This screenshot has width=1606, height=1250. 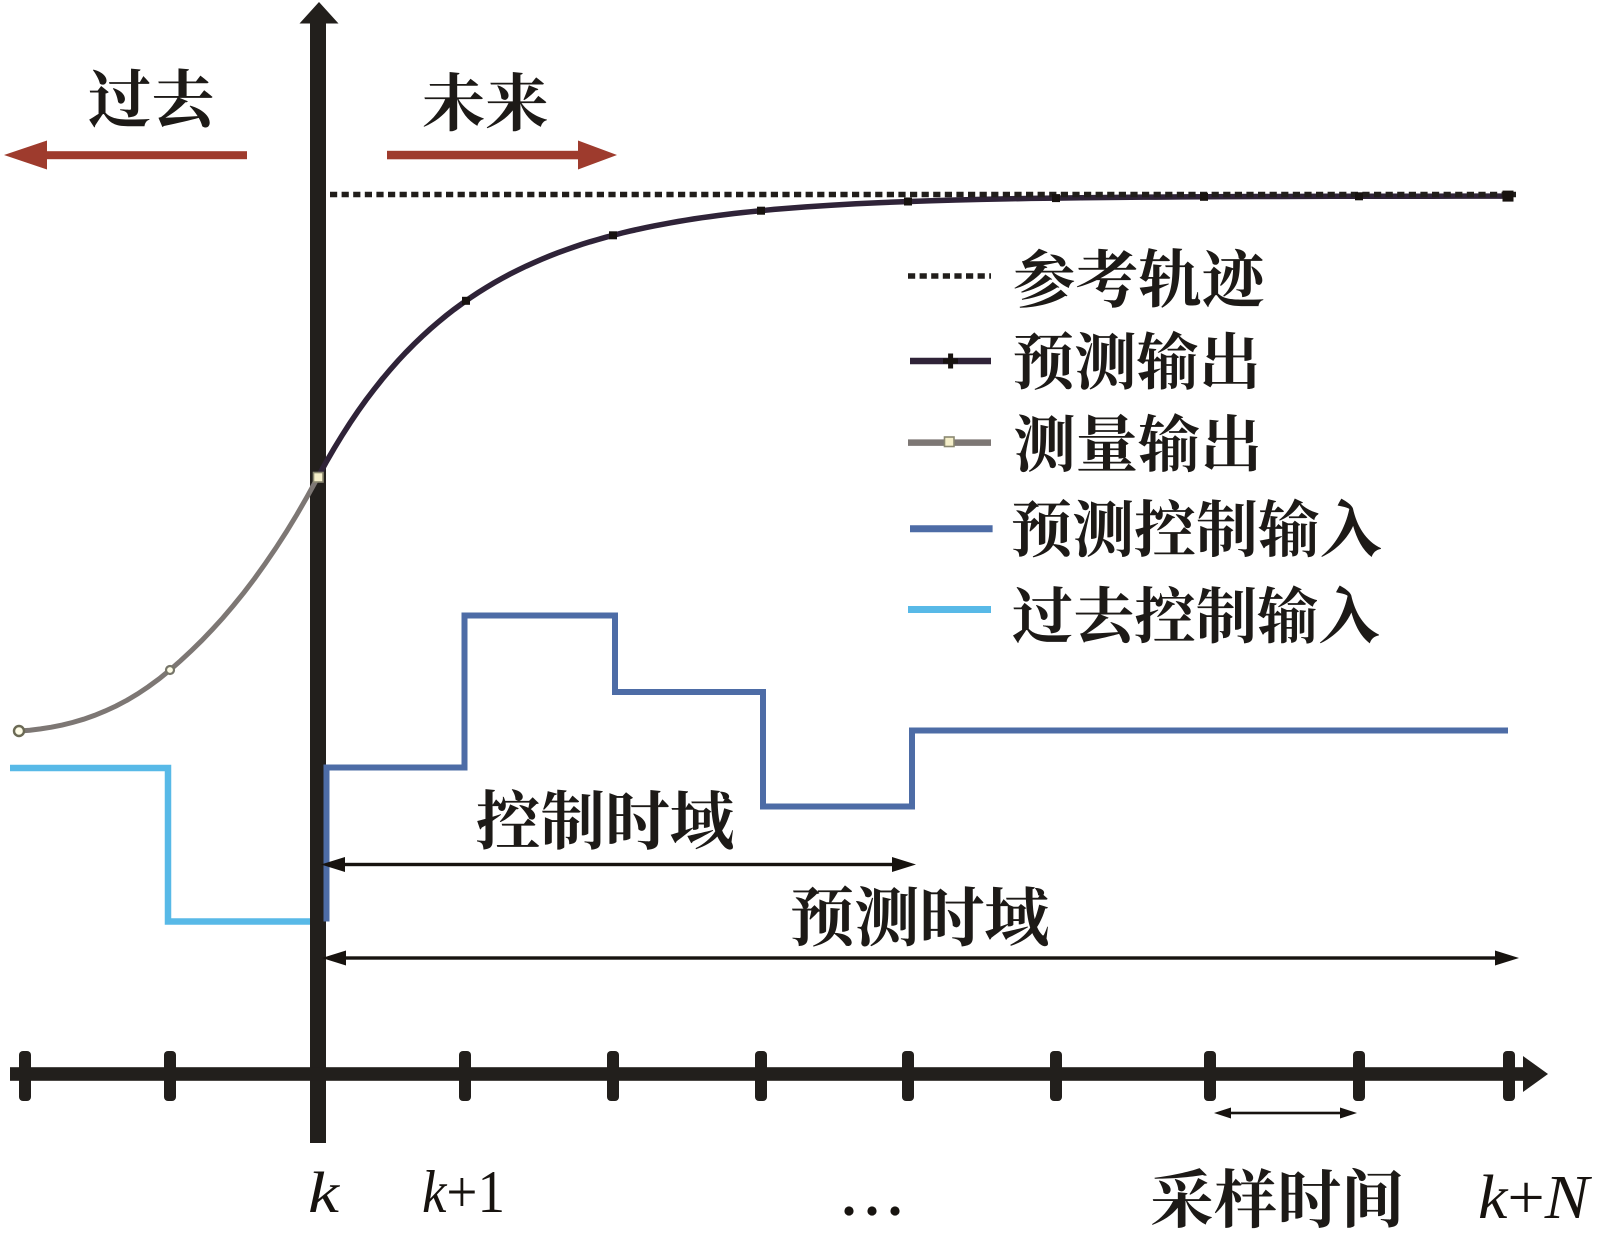 What do you see at coordinates (1535, 1198) in the screenshot?
I see `svg-text: k+N` at bounding box center [1535, 1198].